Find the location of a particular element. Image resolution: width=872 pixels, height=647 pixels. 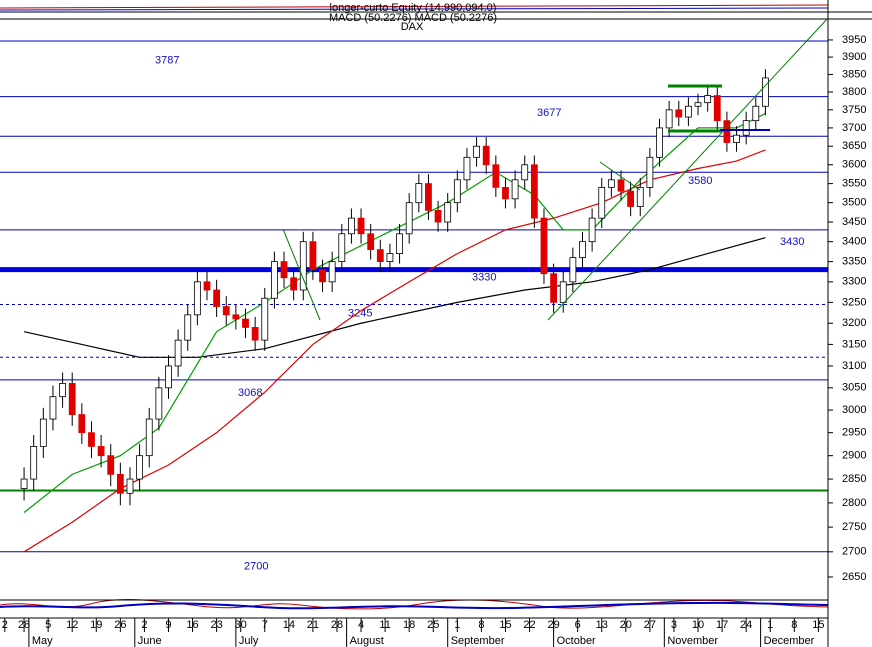

month-label: September is located at coordinates (478, 641).